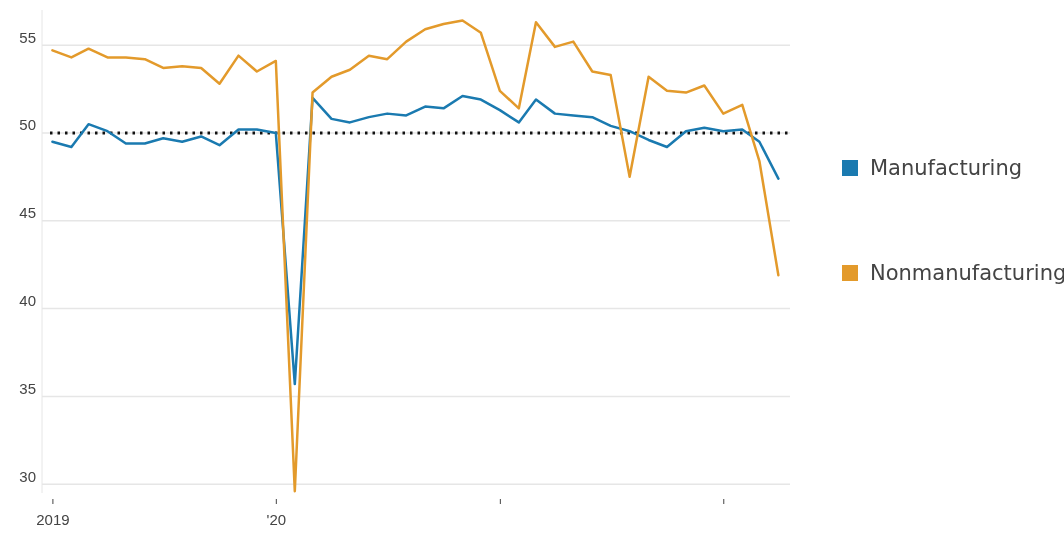  What do you see at coordinates (53, 519) in the screenshot?
I see `x-tick-label: 2019` at bounding box center [53, 519].